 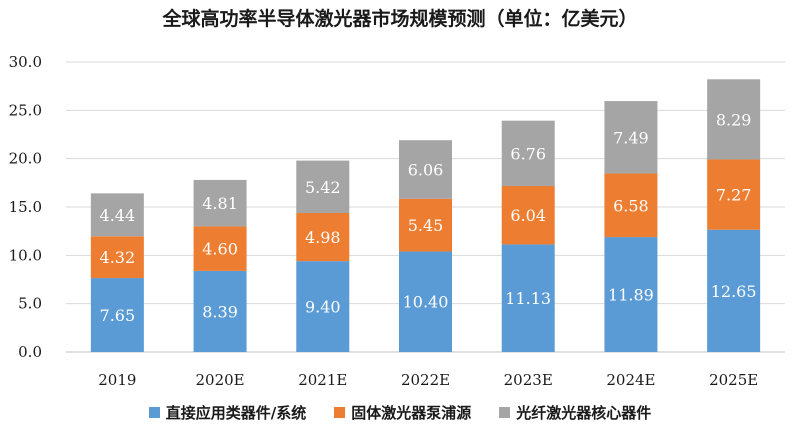 I want to click on data-label: 7.49, so click(x=631, y=137).